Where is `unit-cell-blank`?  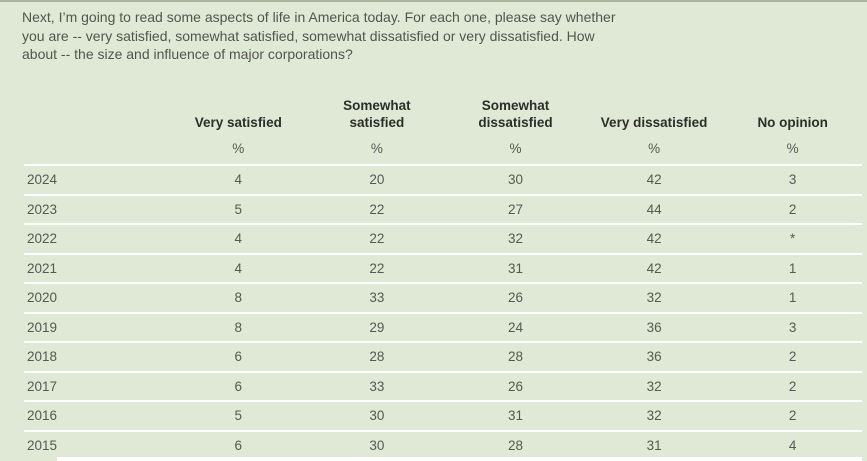
unit-cell-blank is located at coordinates (96, 149).